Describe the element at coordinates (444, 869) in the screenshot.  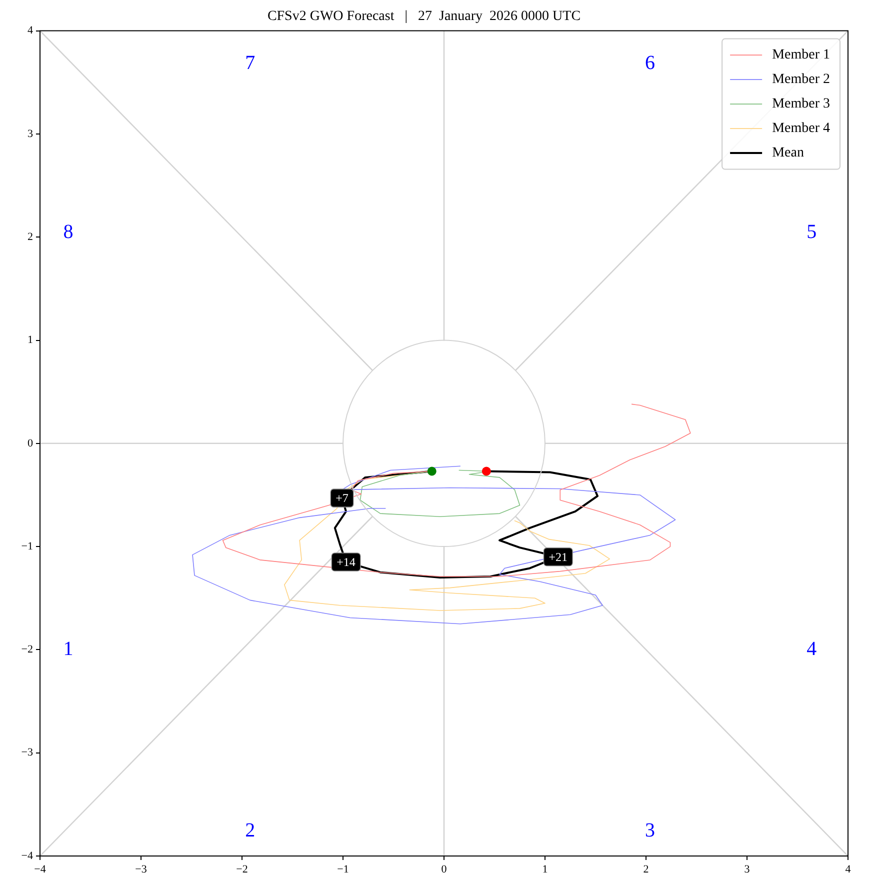
I see `x-tick-label: 0` at that location.